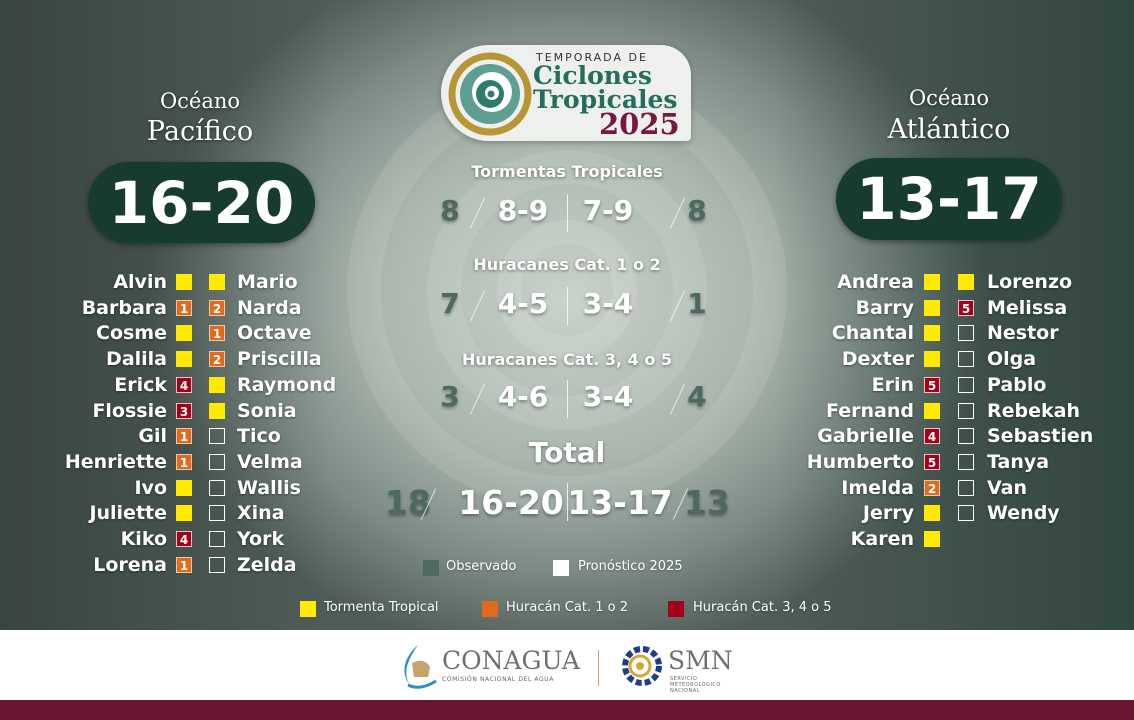  I want to click on forecast-value: 8-9, so click(523, 210).